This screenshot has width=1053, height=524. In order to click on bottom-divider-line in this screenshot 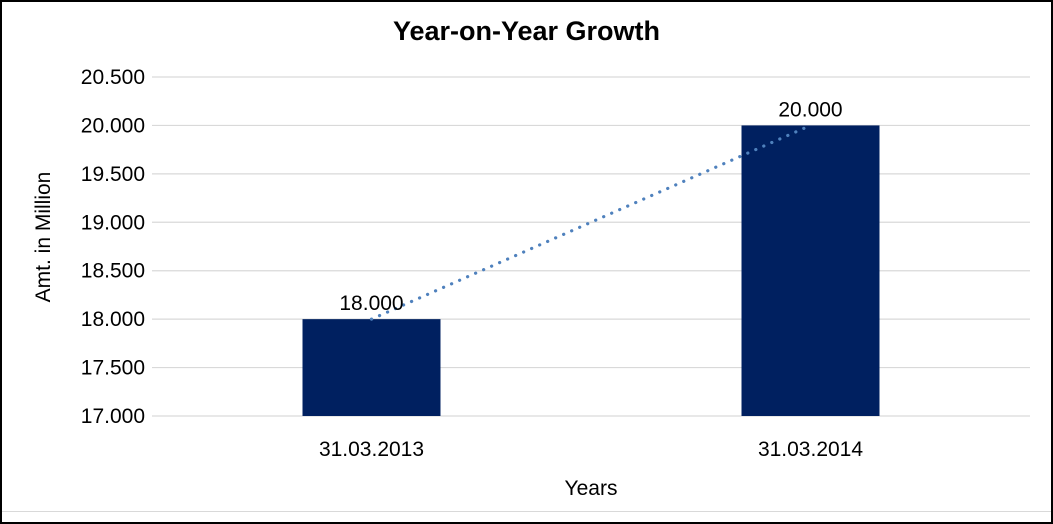, I will do `click(526, 511)`.